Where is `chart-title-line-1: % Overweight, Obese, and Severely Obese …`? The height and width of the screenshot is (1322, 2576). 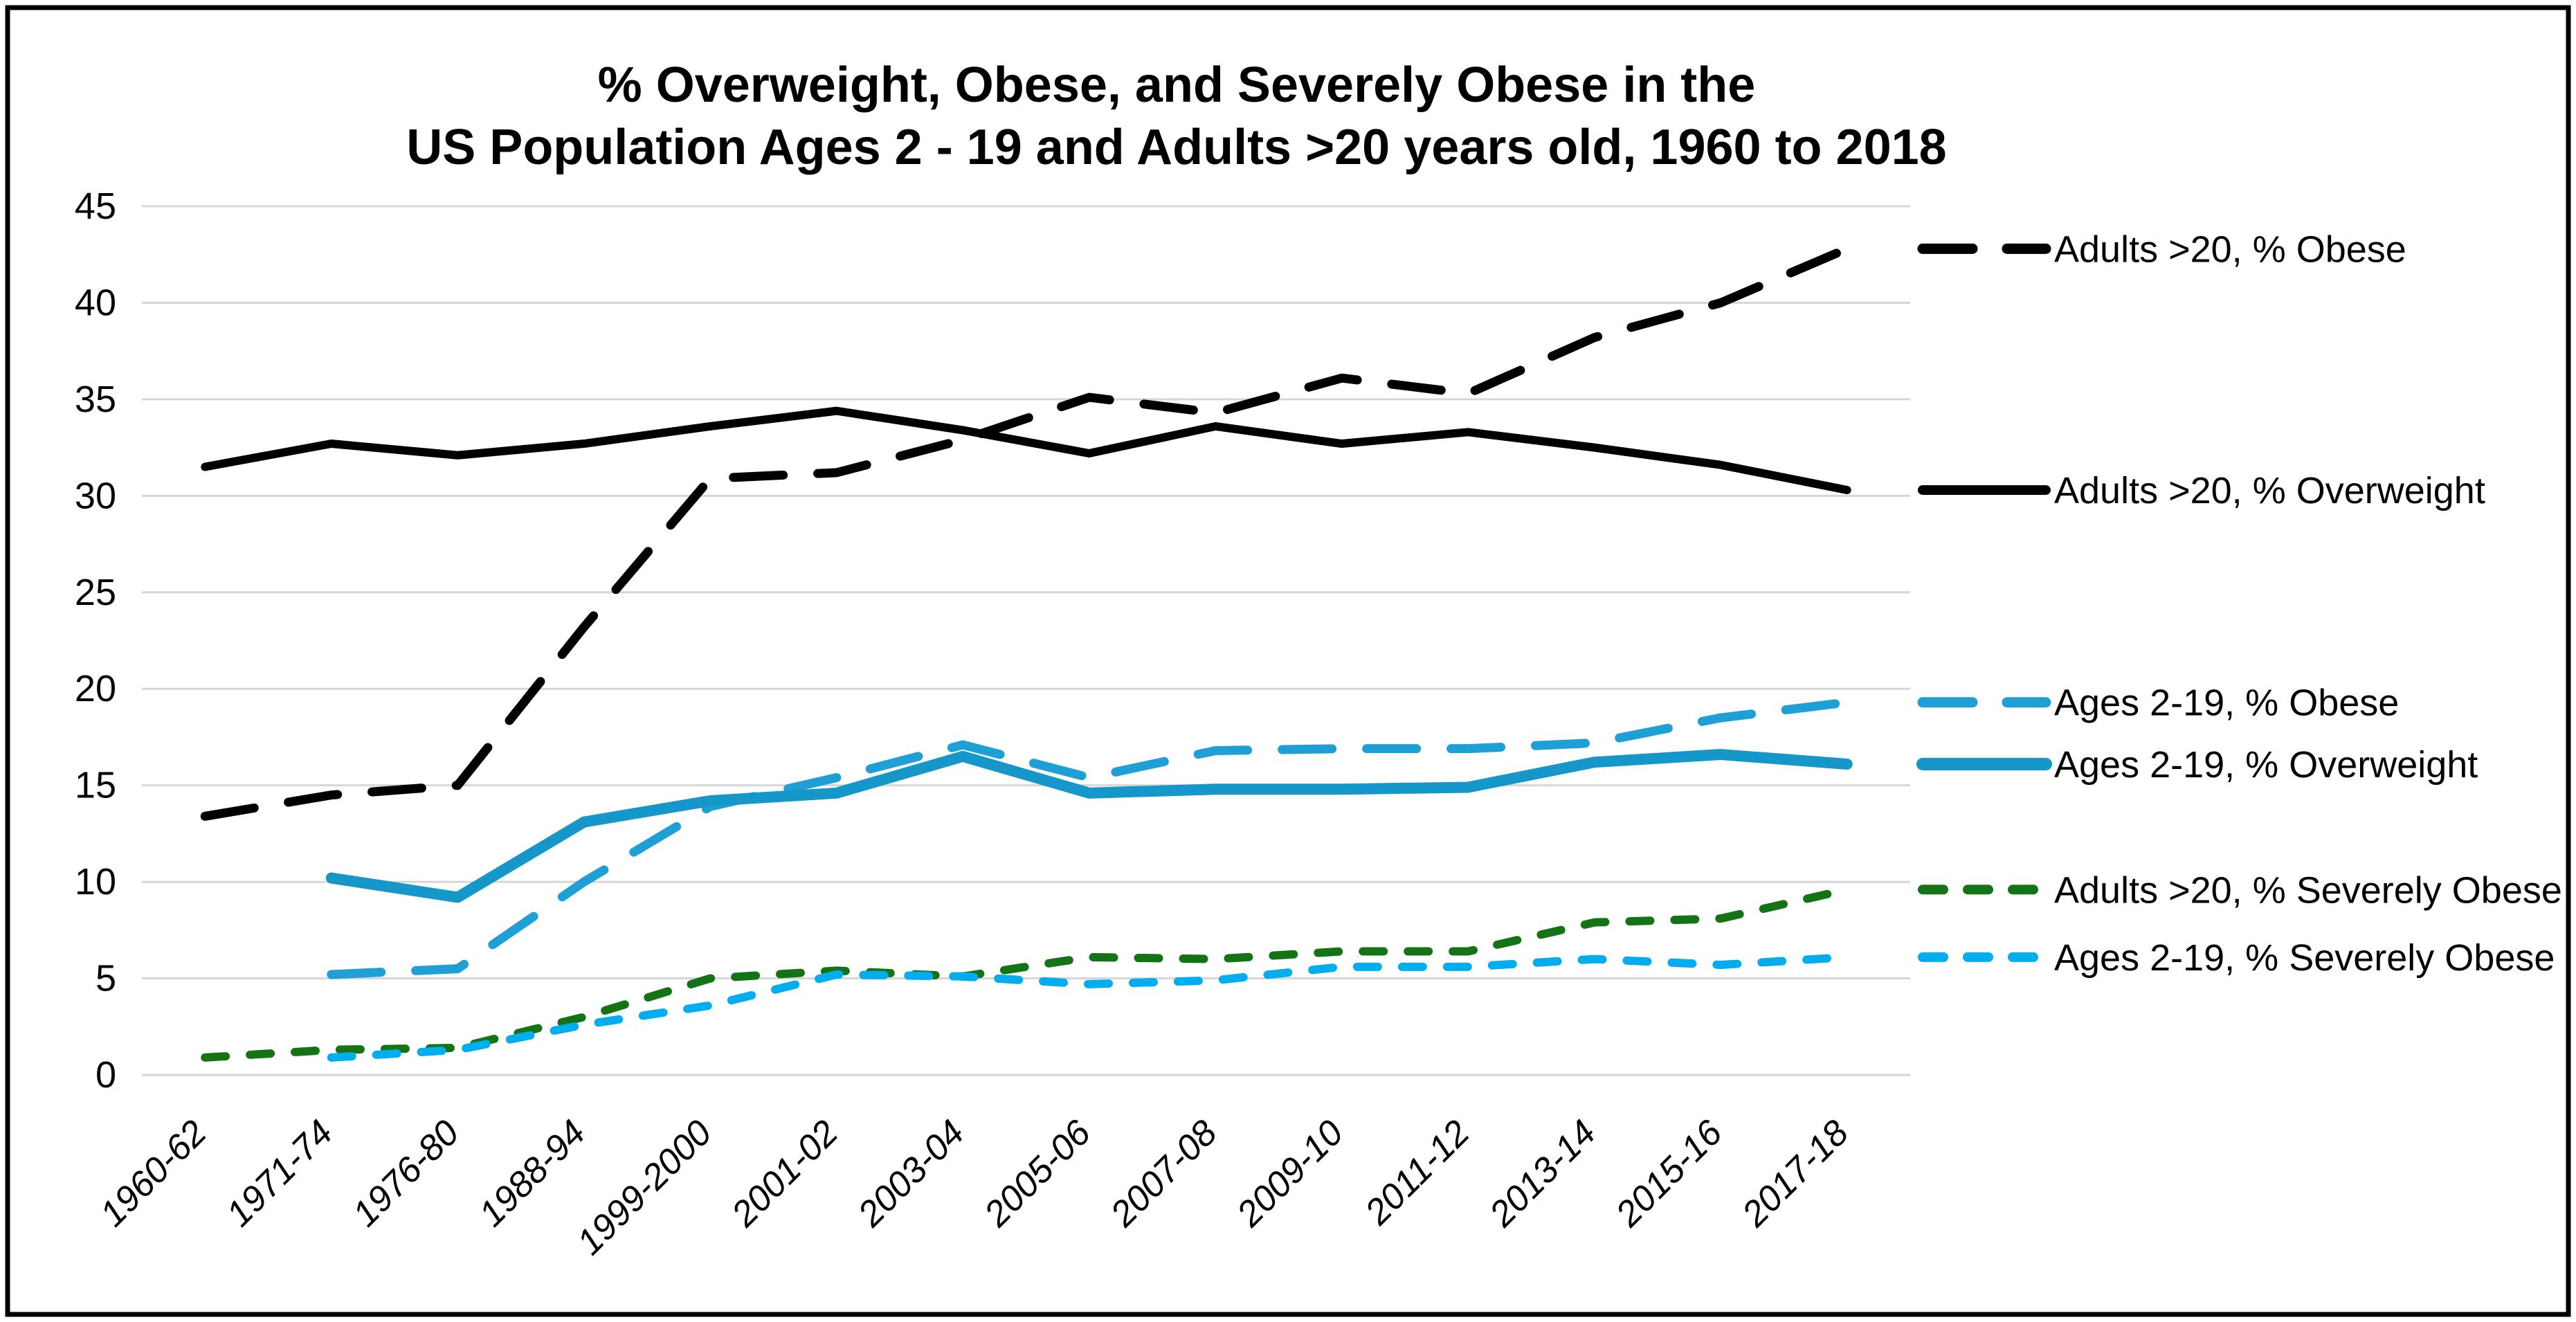
chart-title-line-1: % Overweight, Obese, and Severely Obese … is located at coordinates (1177, 85).